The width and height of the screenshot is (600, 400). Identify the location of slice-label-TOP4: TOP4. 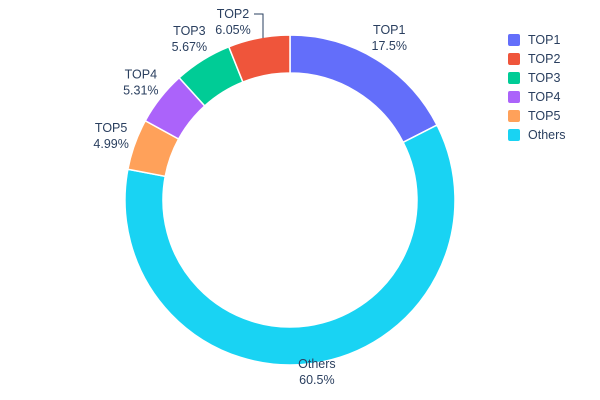
(141, 74).